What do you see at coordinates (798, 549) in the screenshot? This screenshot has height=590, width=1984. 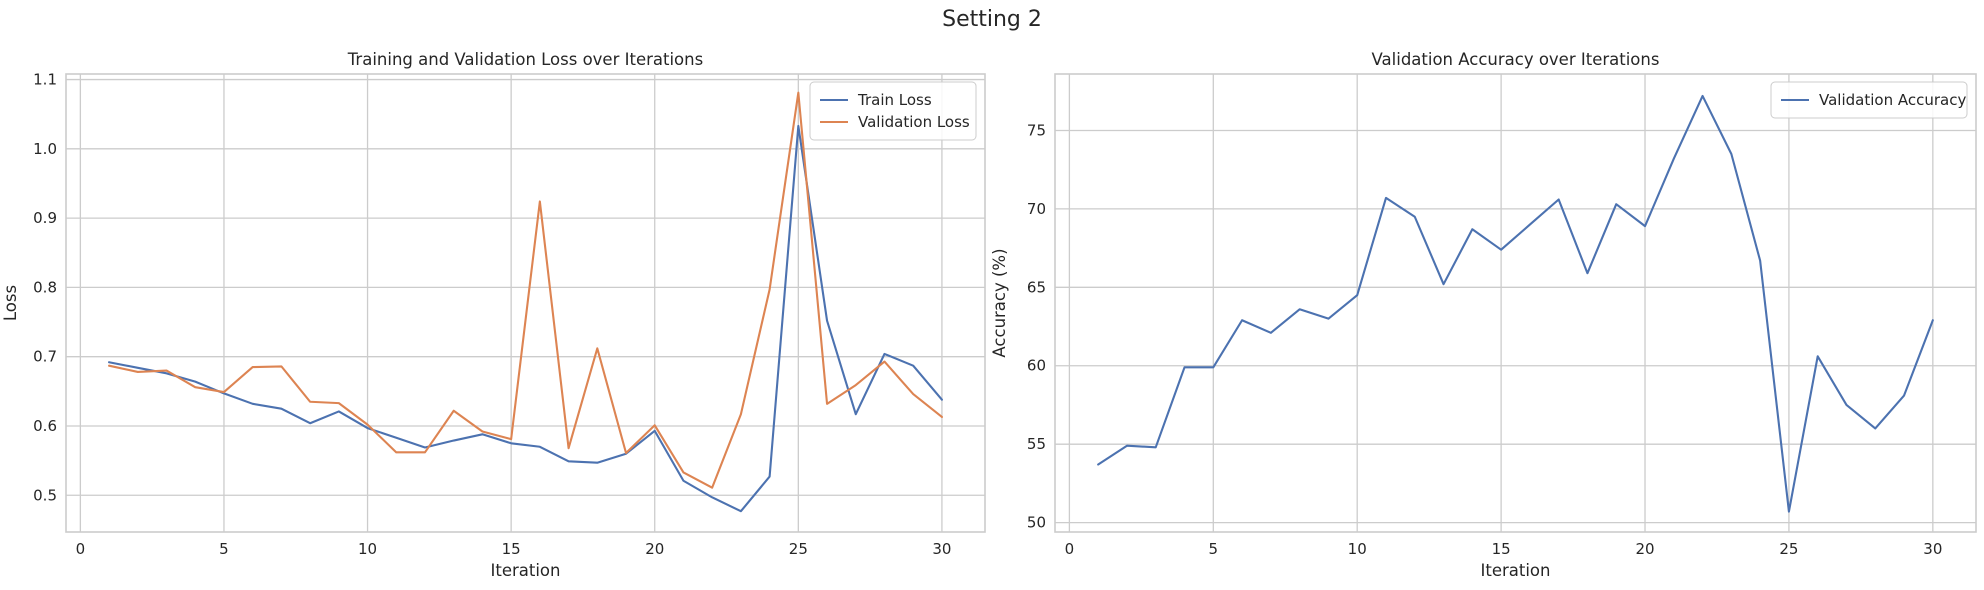 I see `chart0-x-tick-label: 25` at bounding box center [798, 549].